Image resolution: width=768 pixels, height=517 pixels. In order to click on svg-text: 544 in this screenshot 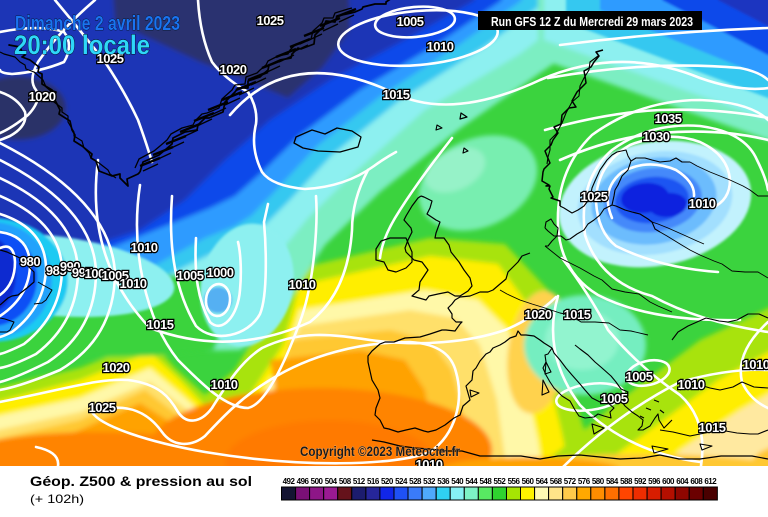, I will do `click(471, 481)`.